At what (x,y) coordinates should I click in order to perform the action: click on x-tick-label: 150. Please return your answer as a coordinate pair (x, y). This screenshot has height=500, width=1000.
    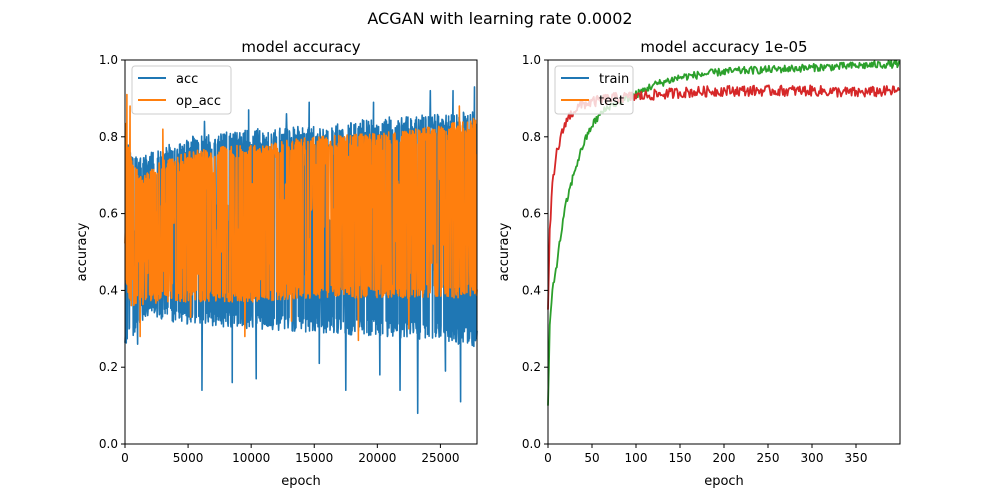
    Looking at the image, I should click on (680, 458).